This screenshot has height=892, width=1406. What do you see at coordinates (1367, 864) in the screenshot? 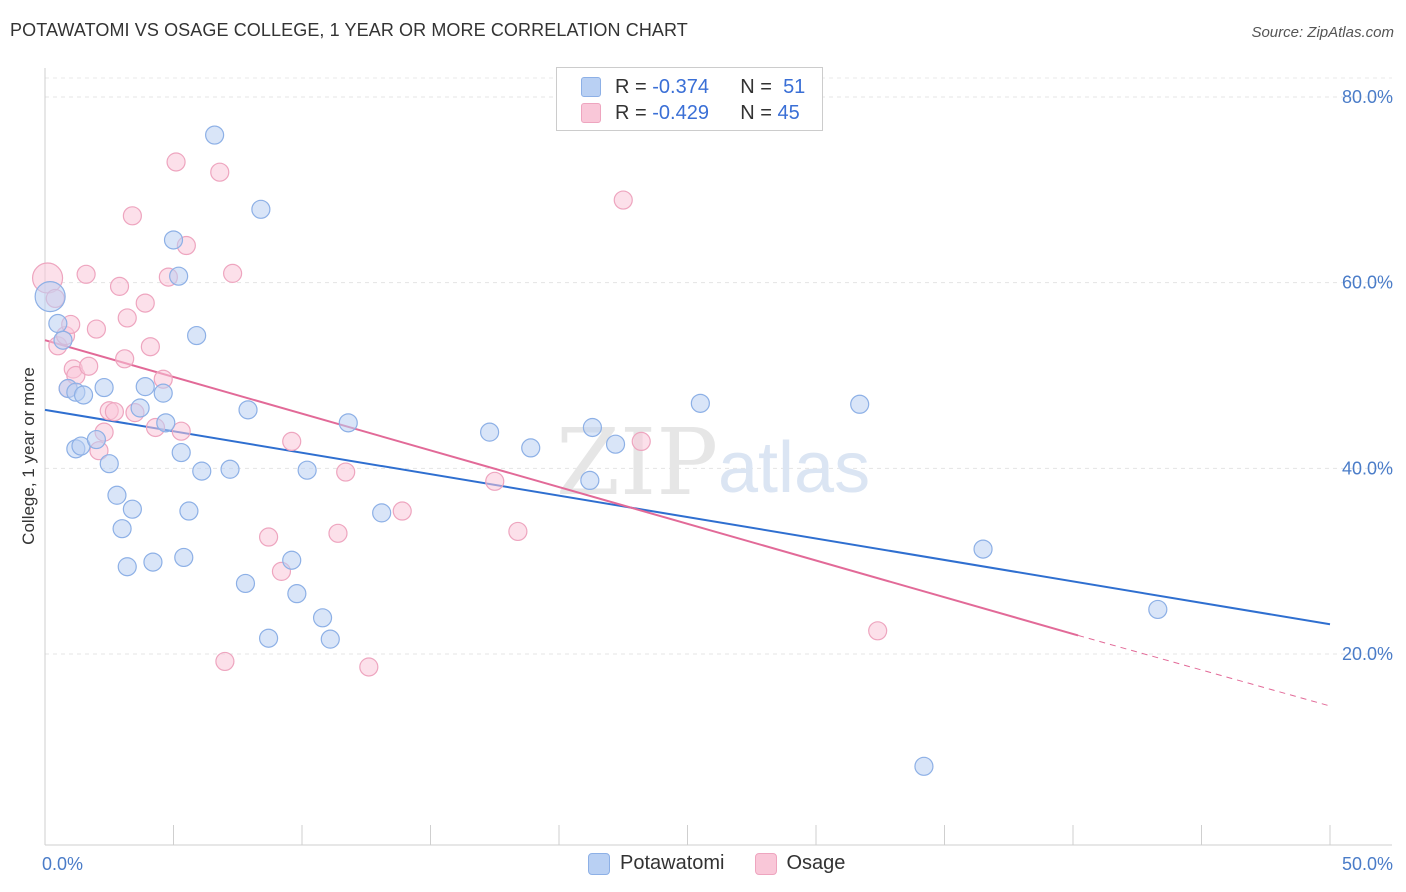
I see `x-tick-label: 50.0%` at bounding box center [1367, 864].